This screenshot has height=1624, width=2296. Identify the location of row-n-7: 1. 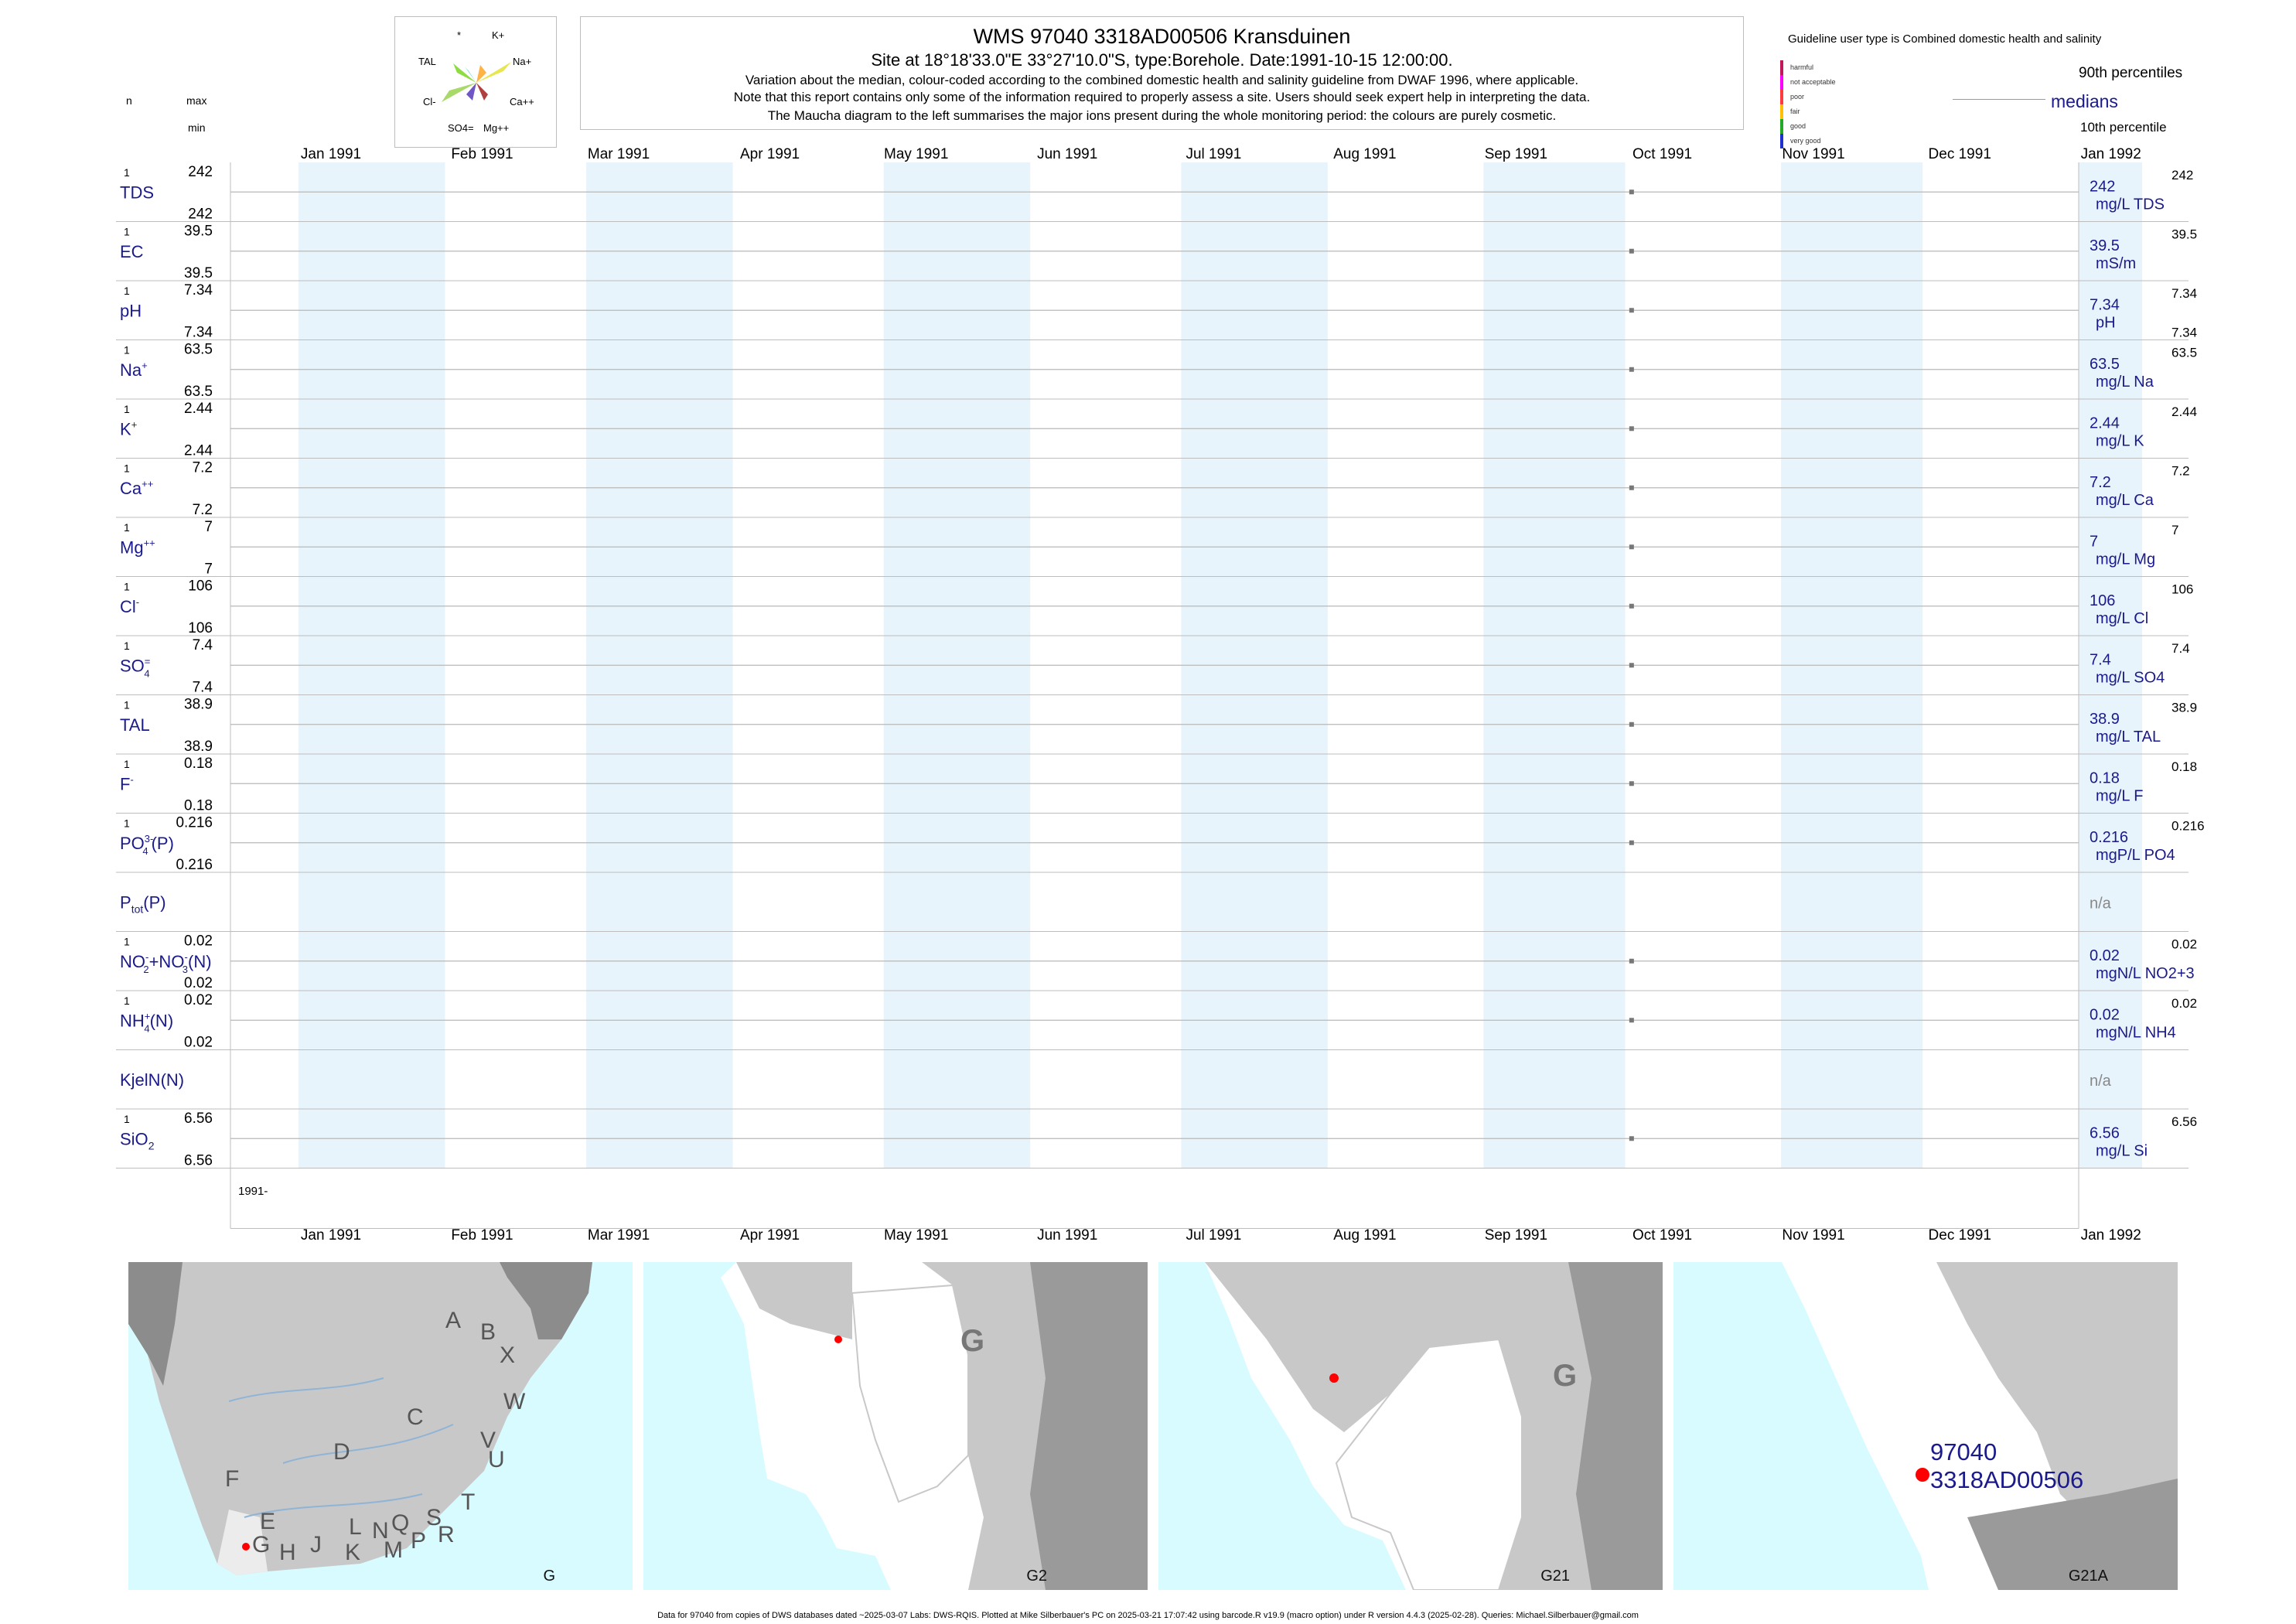
(127, 587).